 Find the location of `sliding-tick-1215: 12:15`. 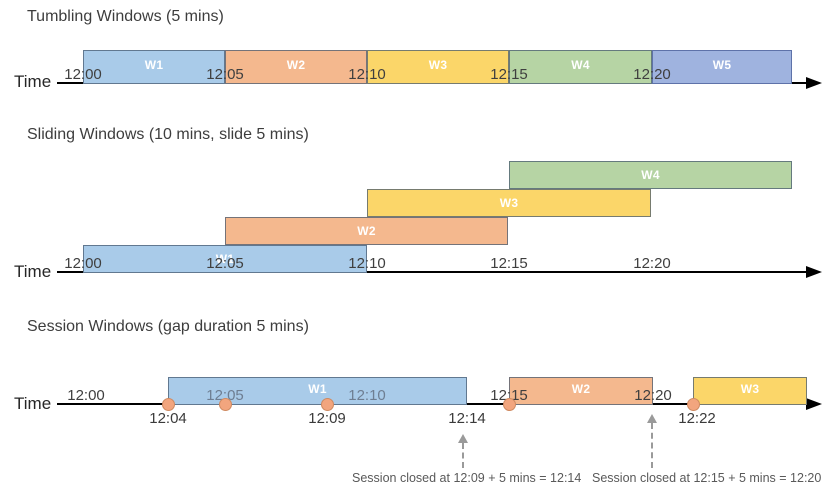

sliding-tick-1215: 12:15 is located at coordinates (509, 263).